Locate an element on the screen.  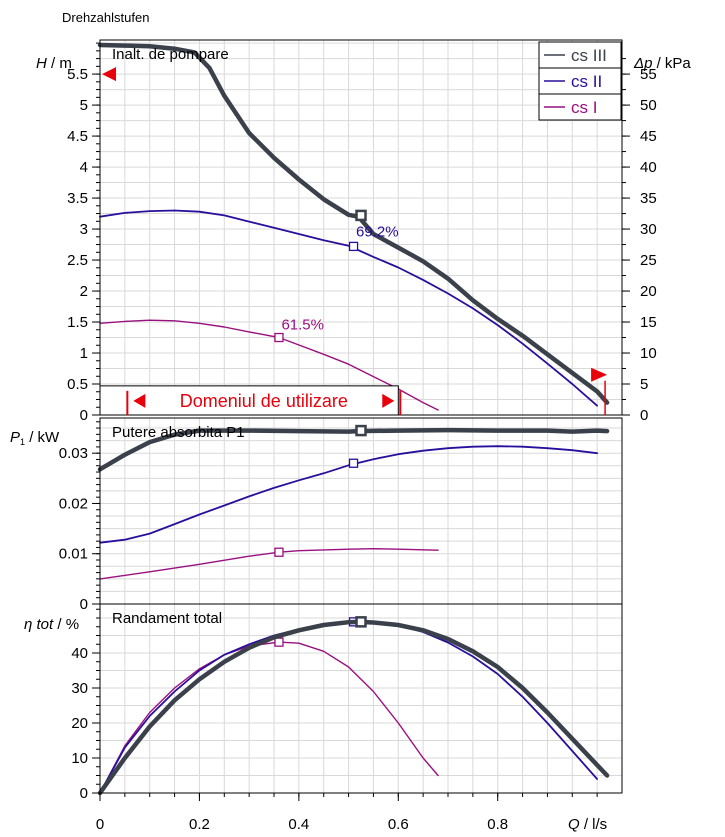
y2-axis-label-unit: / kPa is located at coordinates (671, 63).